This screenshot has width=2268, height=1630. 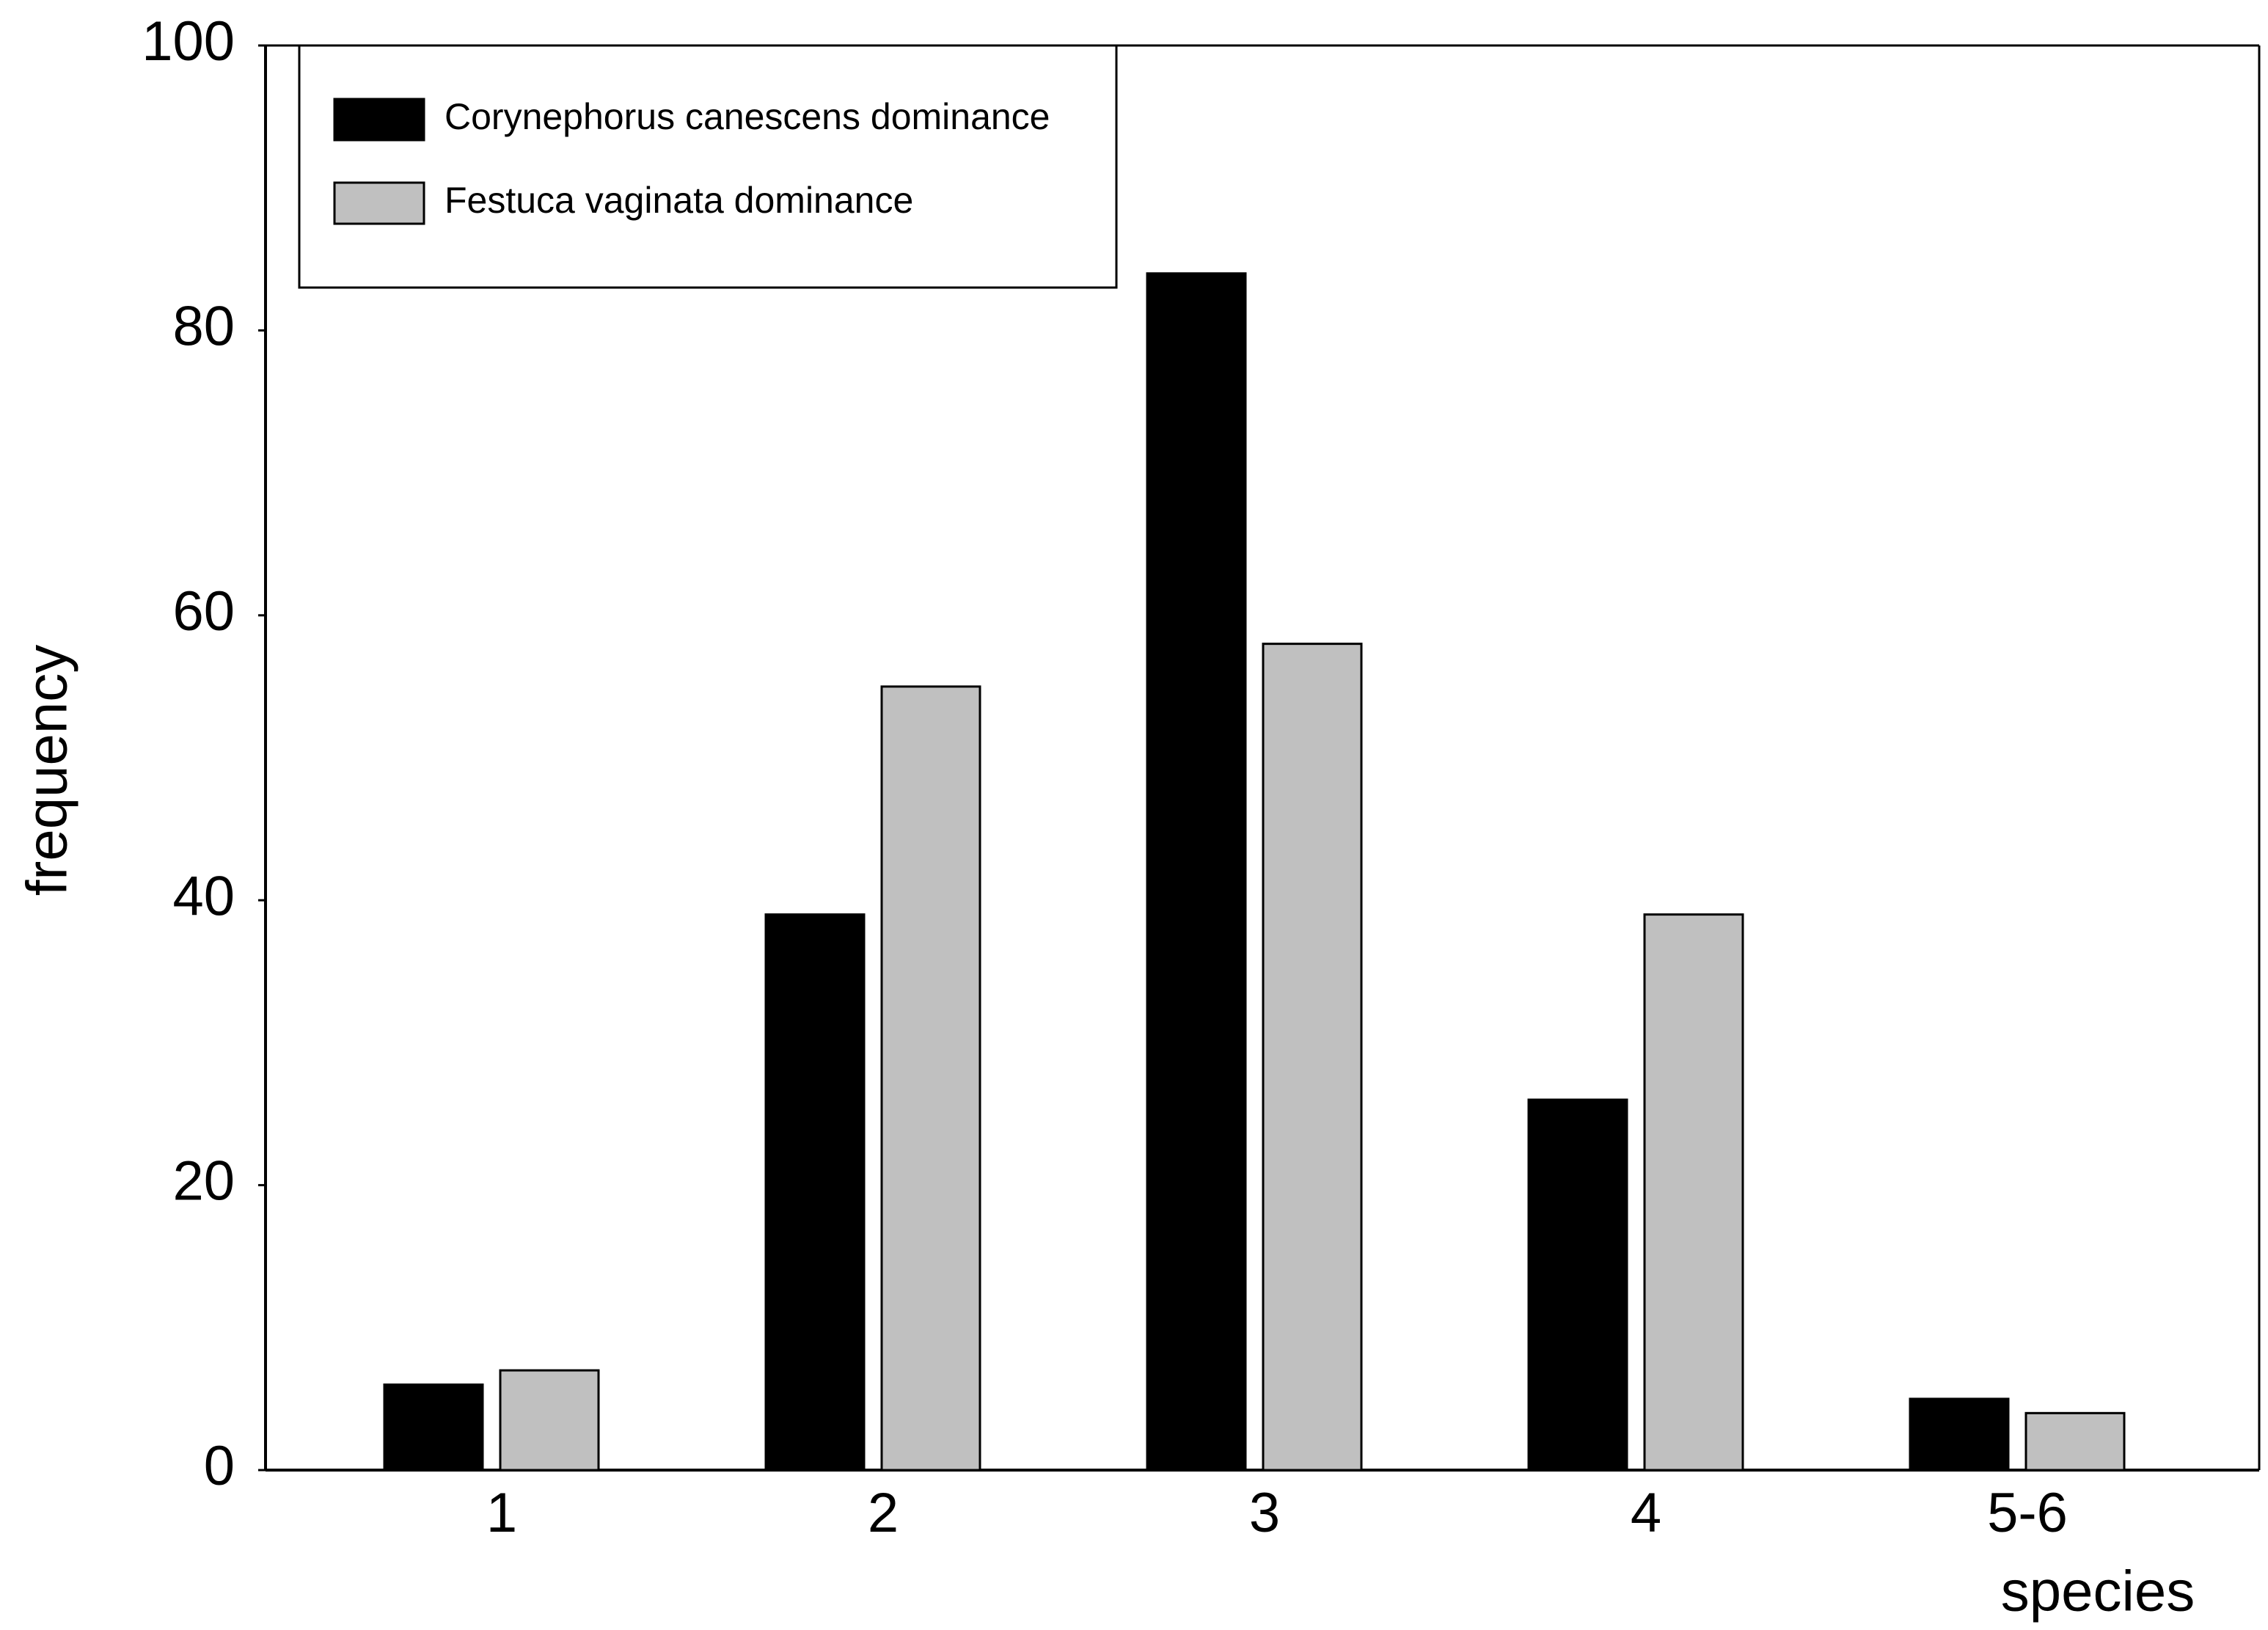 What do you see at coordinates (2098, 1591) in the screenshot?
I see `x-axis-title: species` at bounding box center [2098, 1591].